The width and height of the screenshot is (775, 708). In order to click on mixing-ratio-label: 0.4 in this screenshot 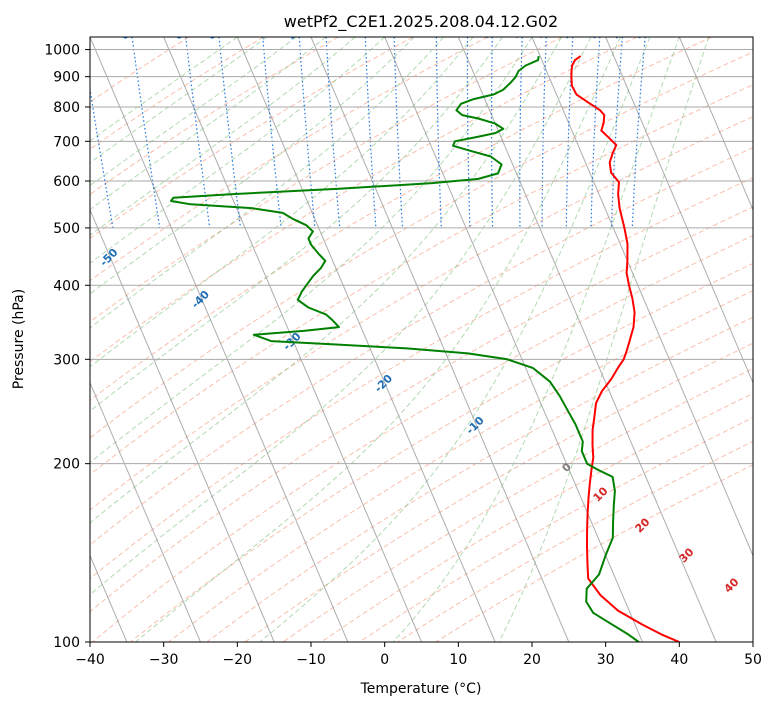, I will do `click(184, 31)`.